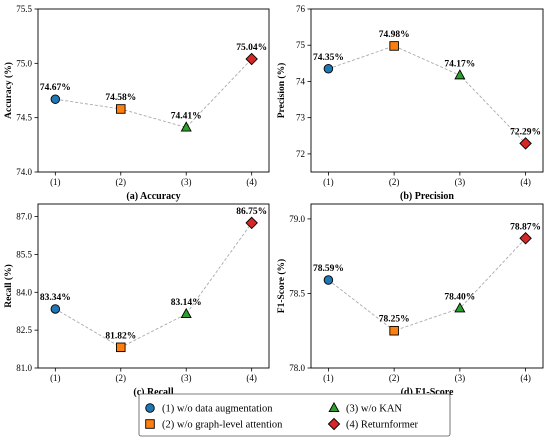  What do you see at coordinates (186, 303) in the screenshot?
I see `data-label: 83.14%` at bounding box center [186, 303].